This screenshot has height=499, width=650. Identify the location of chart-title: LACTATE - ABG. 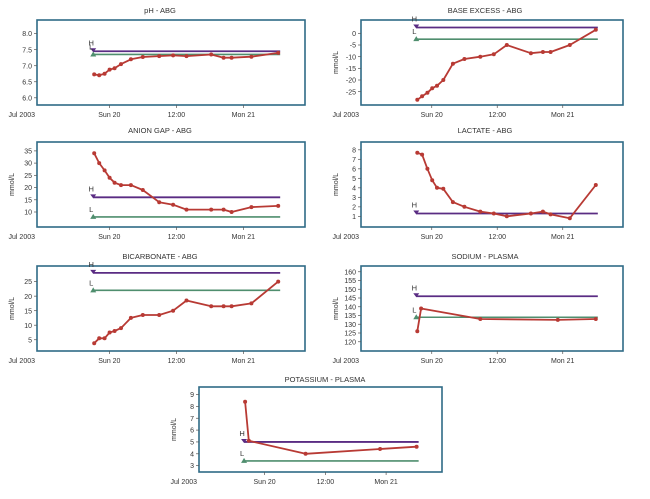
(485, 130).